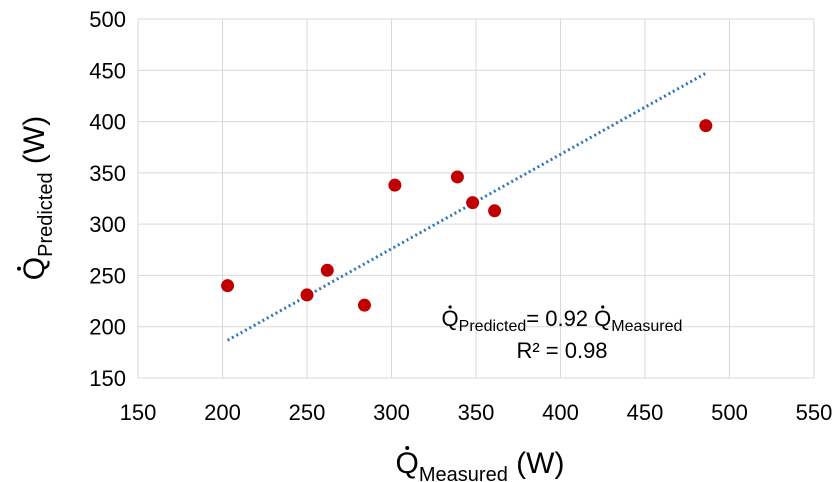 This screenshot has width=840, height=482. What do you see at coordinates (46, 214) in the screenshot?
I see `y-label-sub: Predicted` at bounding box center [46, 214].